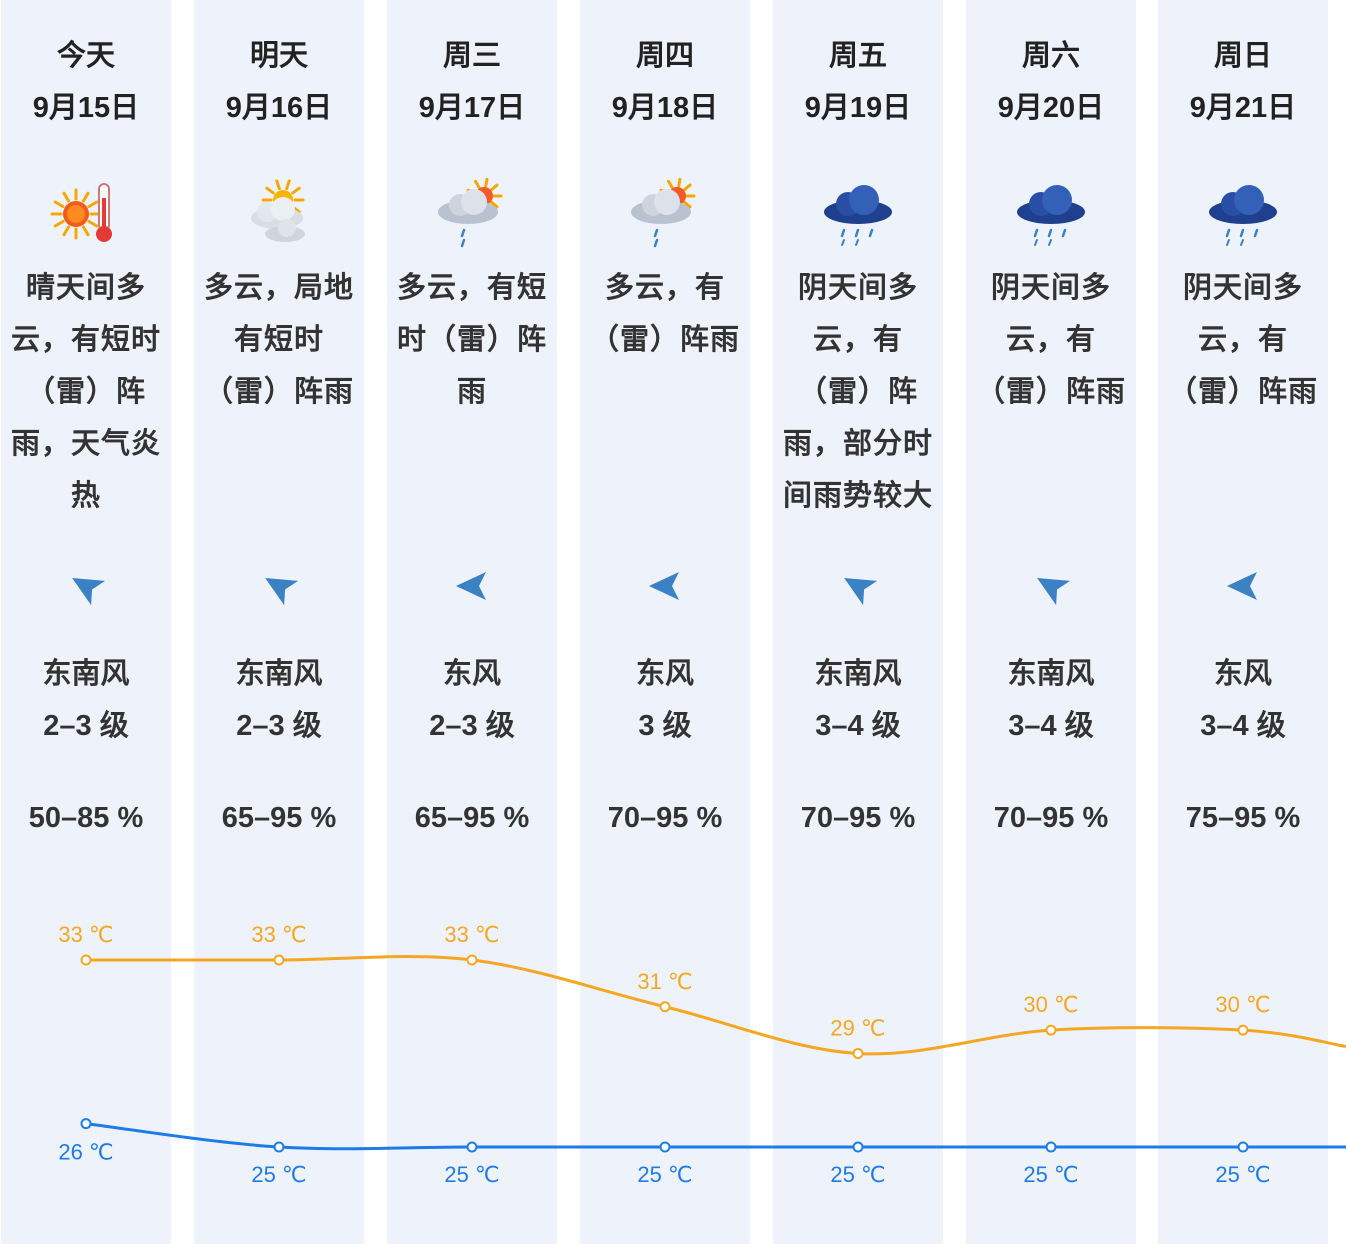  I want to click on day-date: 9月15日, so click(86, 108).